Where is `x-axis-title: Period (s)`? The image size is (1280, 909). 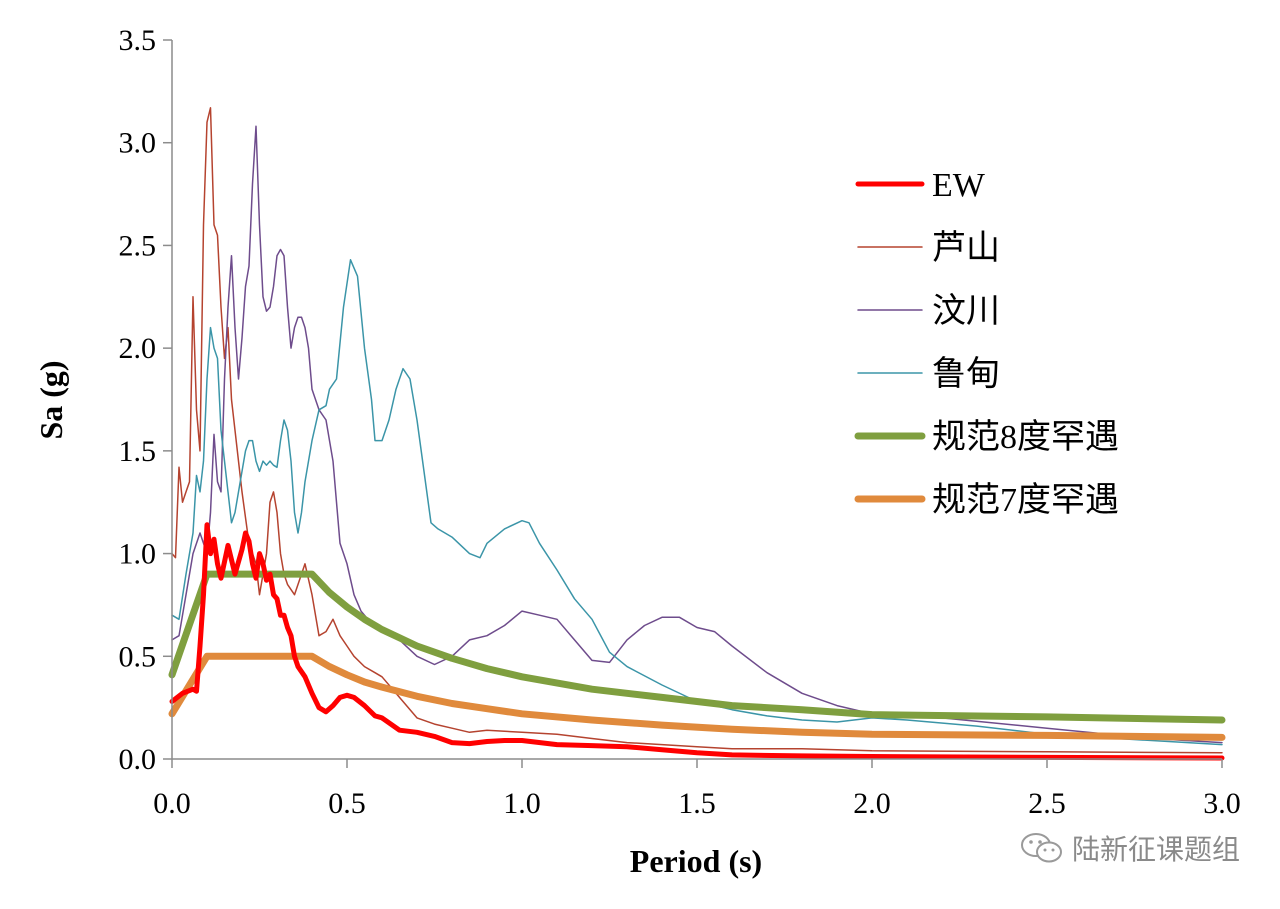 x-axis-title: Period (s) is located at coordinates (696, 861).